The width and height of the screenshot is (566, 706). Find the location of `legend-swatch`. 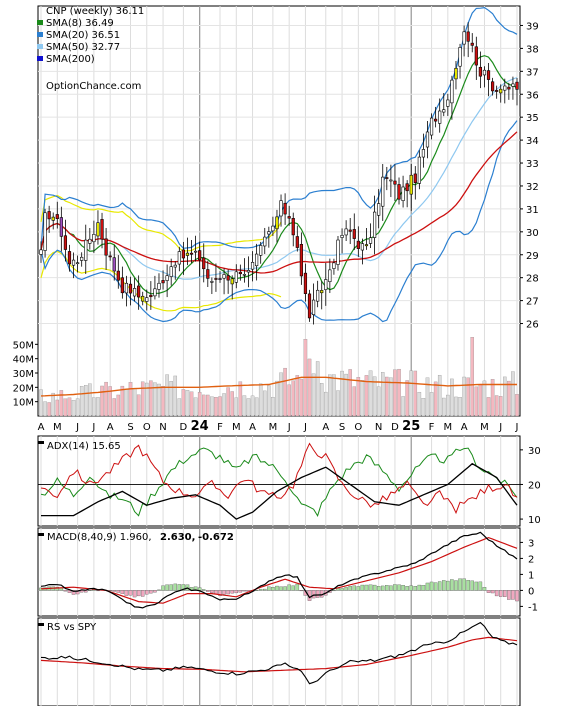

legend-swatch is located at coordinates (40, 34).